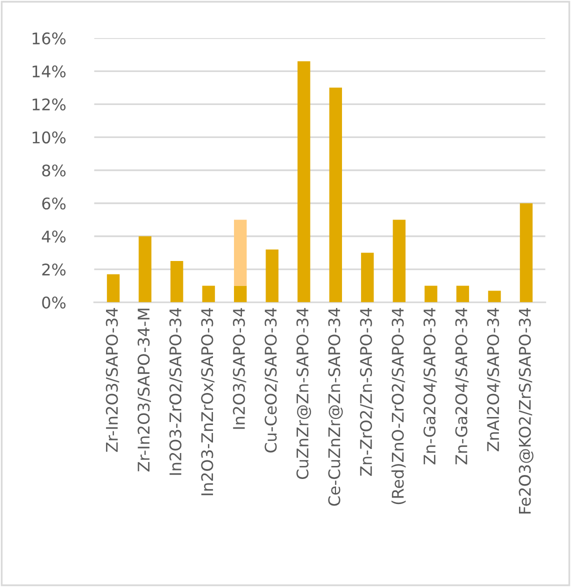  What do you see at coordinates (54, 302) in the screenshot?
I see `y-tick-label: 0%` at bounding box center [54, 302].